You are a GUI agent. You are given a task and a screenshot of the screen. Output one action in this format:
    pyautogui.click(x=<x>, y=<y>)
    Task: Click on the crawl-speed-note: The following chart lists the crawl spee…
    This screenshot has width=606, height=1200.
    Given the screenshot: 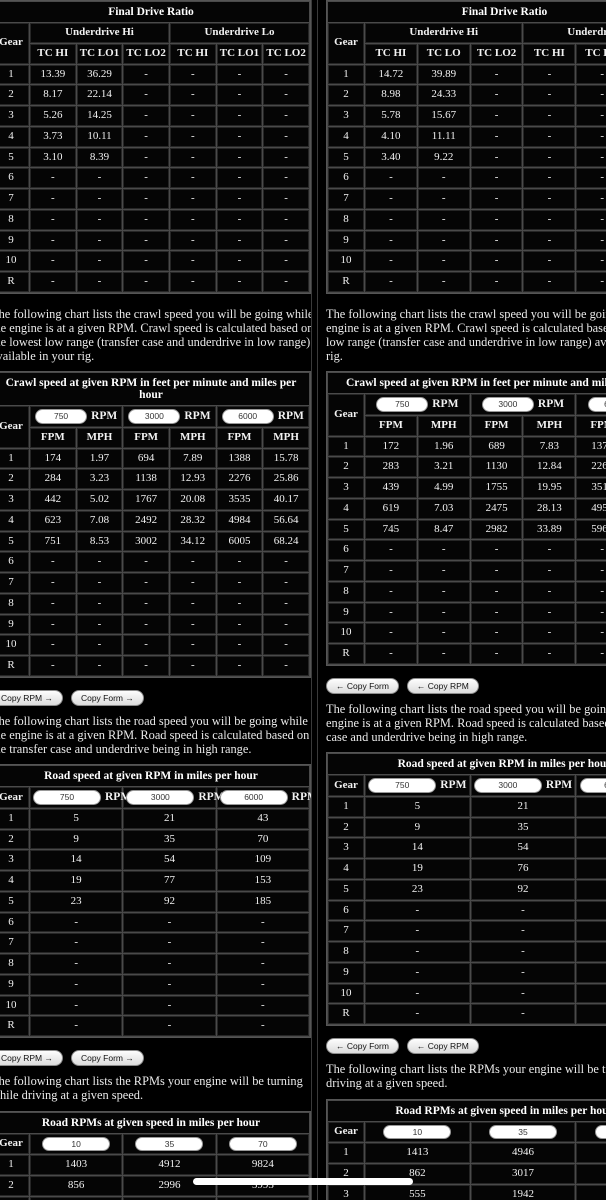 What is the action you would take?
    pyautogui.click(x=466, y=335)
    